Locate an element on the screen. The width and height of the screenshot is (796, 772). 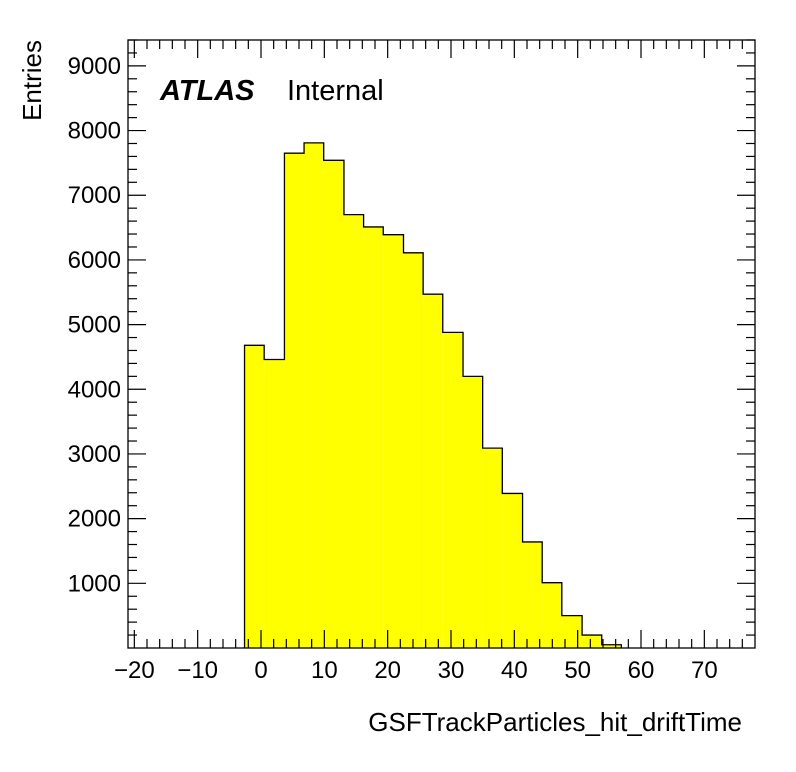
x-axis-title: GSFTrackParticles_hit_driftTime is located at coordinates (555, 722).